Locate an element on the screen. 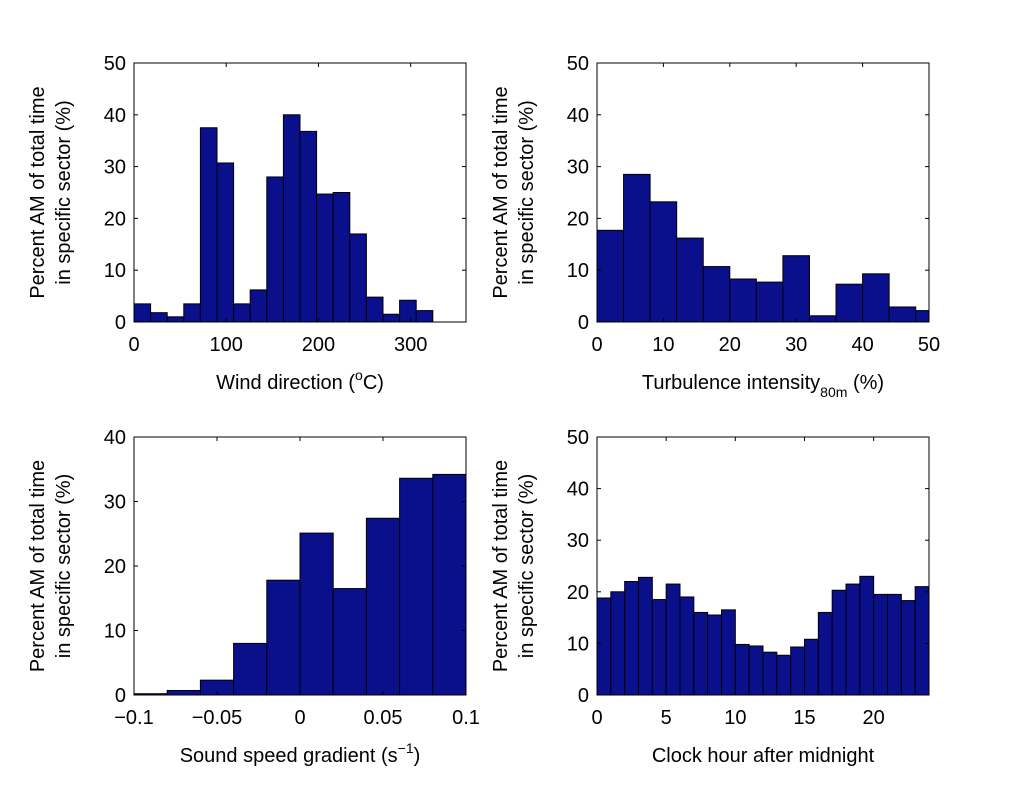 This screenshot has width=1024, height=804. x-tick-label: 10 is located at coordinates (663, 345).